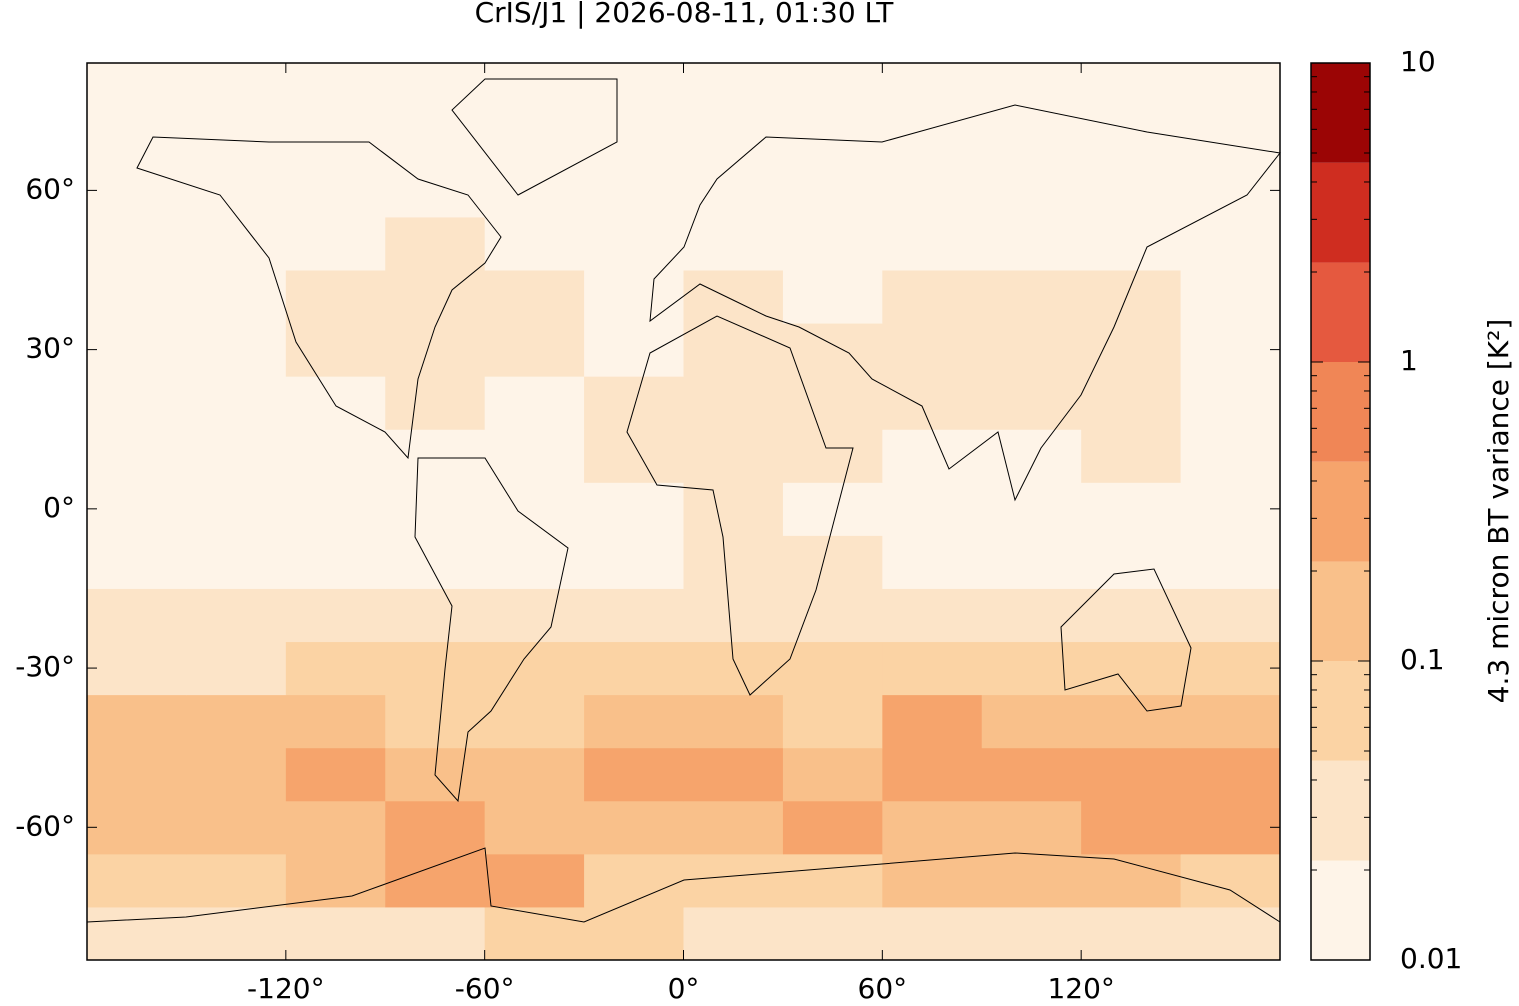 The width and height of the screenshot is (1519, 1006). I want to click on y-tick-label: -30°, so click(45, 666).